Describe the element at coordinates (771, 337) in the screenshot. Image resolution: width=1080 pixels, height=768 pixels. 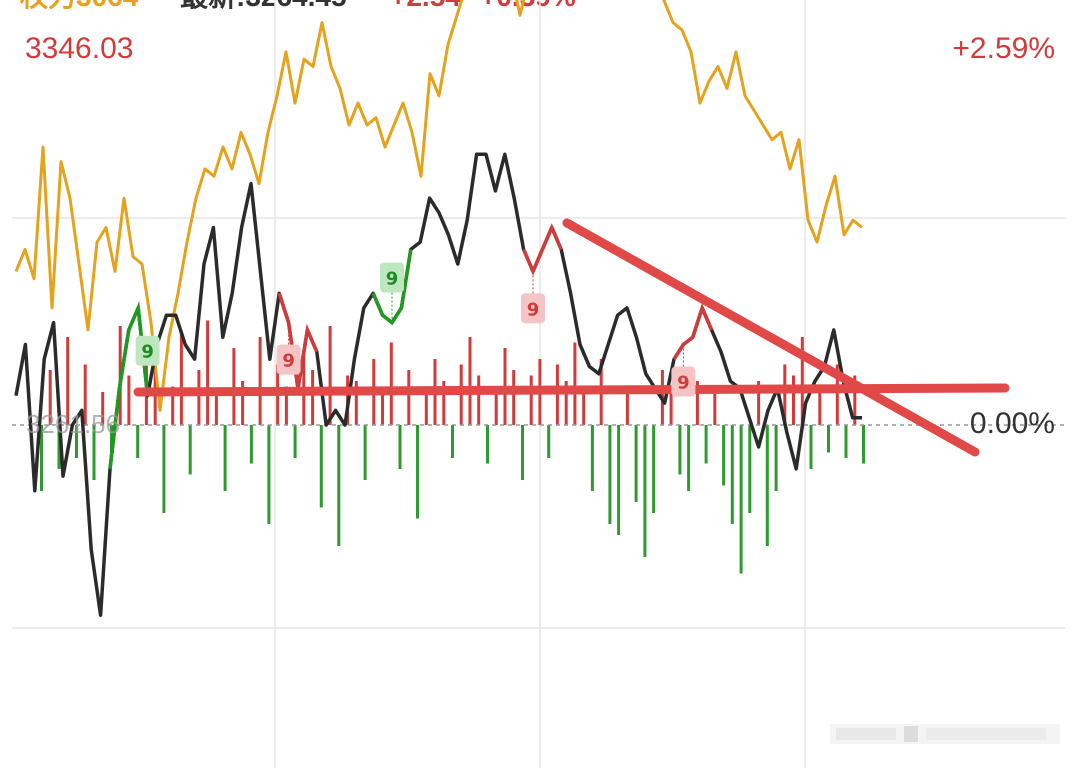
I see `descending-trendline` at that location.